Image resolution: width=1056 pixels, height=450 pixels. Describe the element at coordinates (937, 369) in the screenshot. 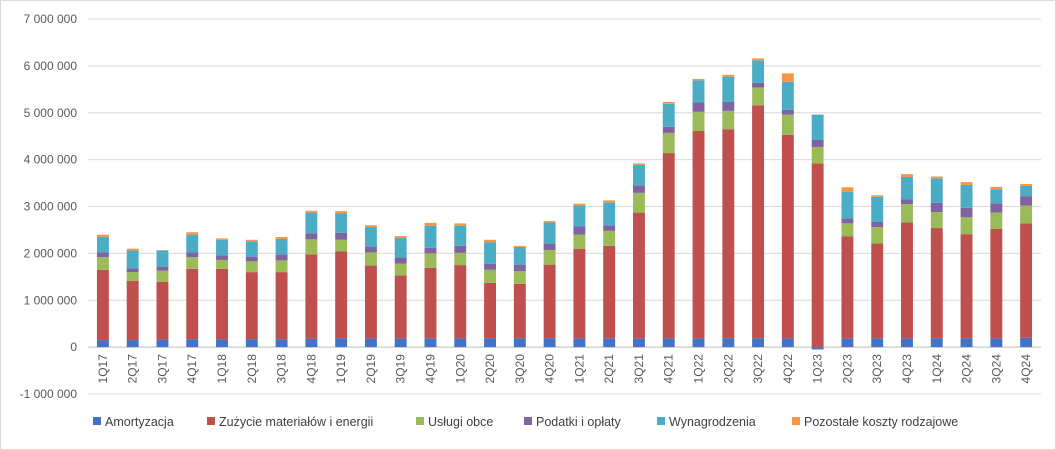

I see `x-tick-label: 1Q24` at that location.